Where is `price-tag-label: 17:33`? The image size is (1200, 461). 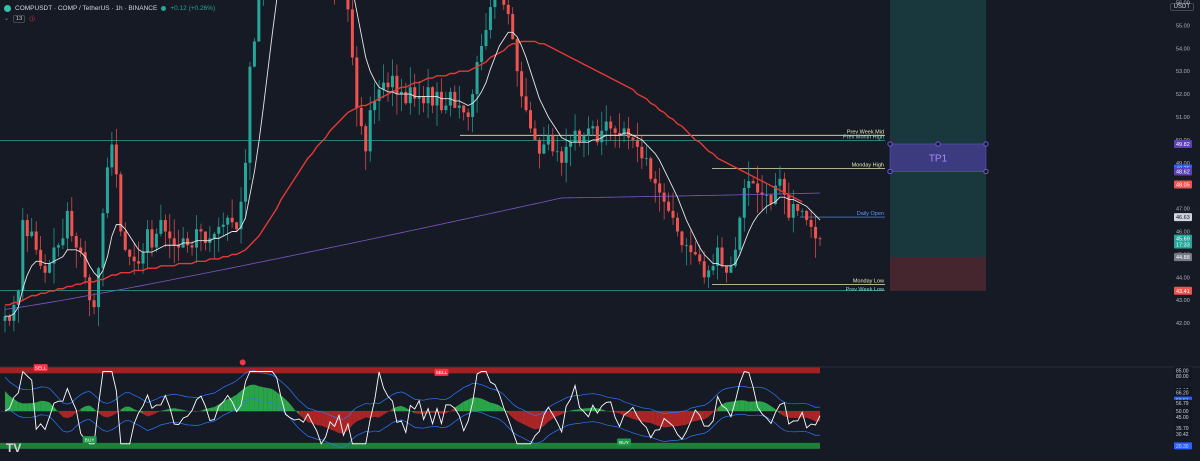
price-tag-label: 17:33 is located at coordinates (1183, 246).